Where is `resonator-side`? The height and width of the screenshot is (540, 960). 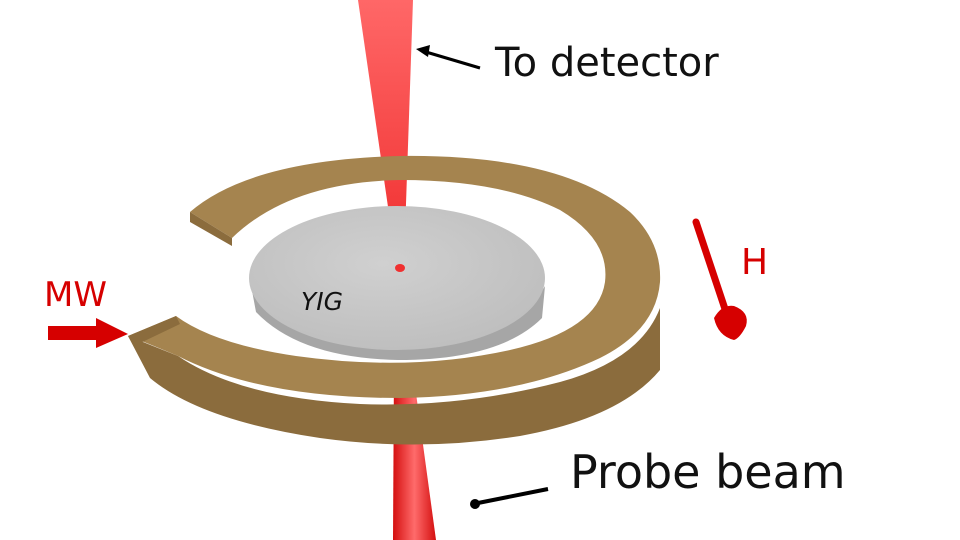 resonator-side is located at coordinates (394, 376).